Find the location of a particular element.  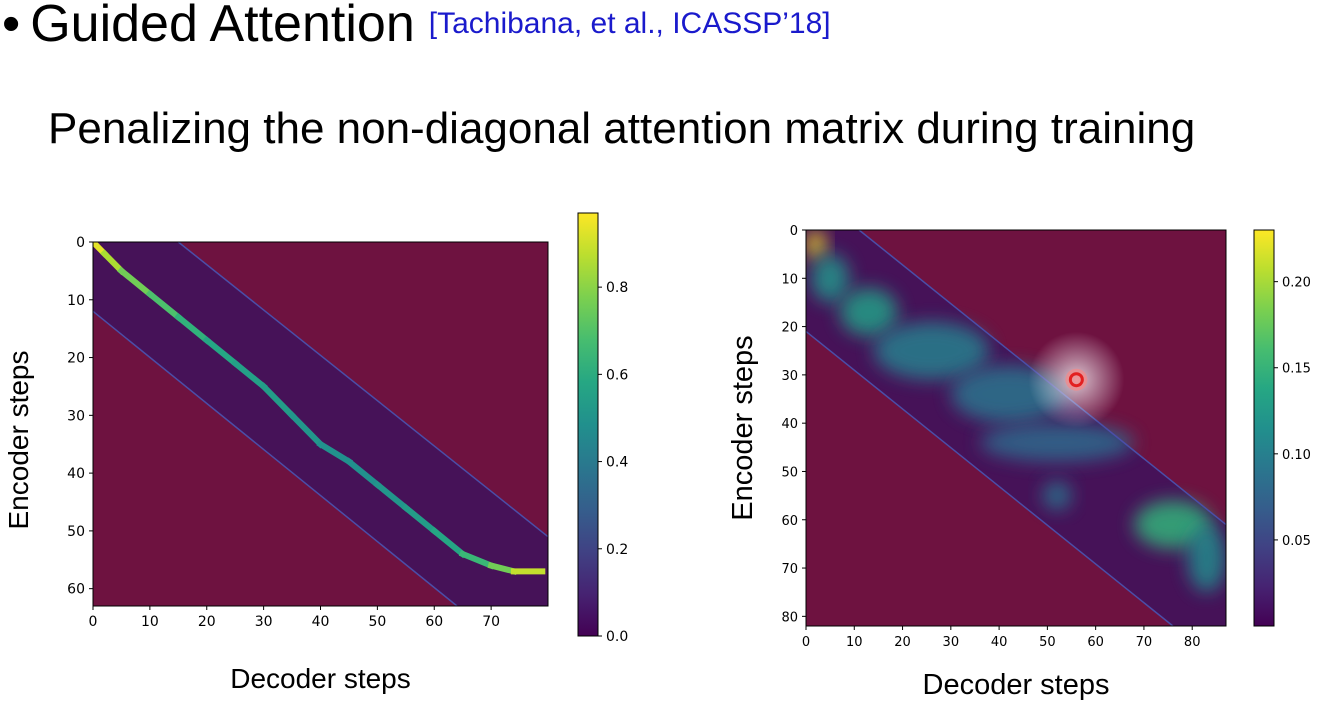

colorbar: 0.05 0.10 0.15 0.20 is located at coordinates (1282, 428).